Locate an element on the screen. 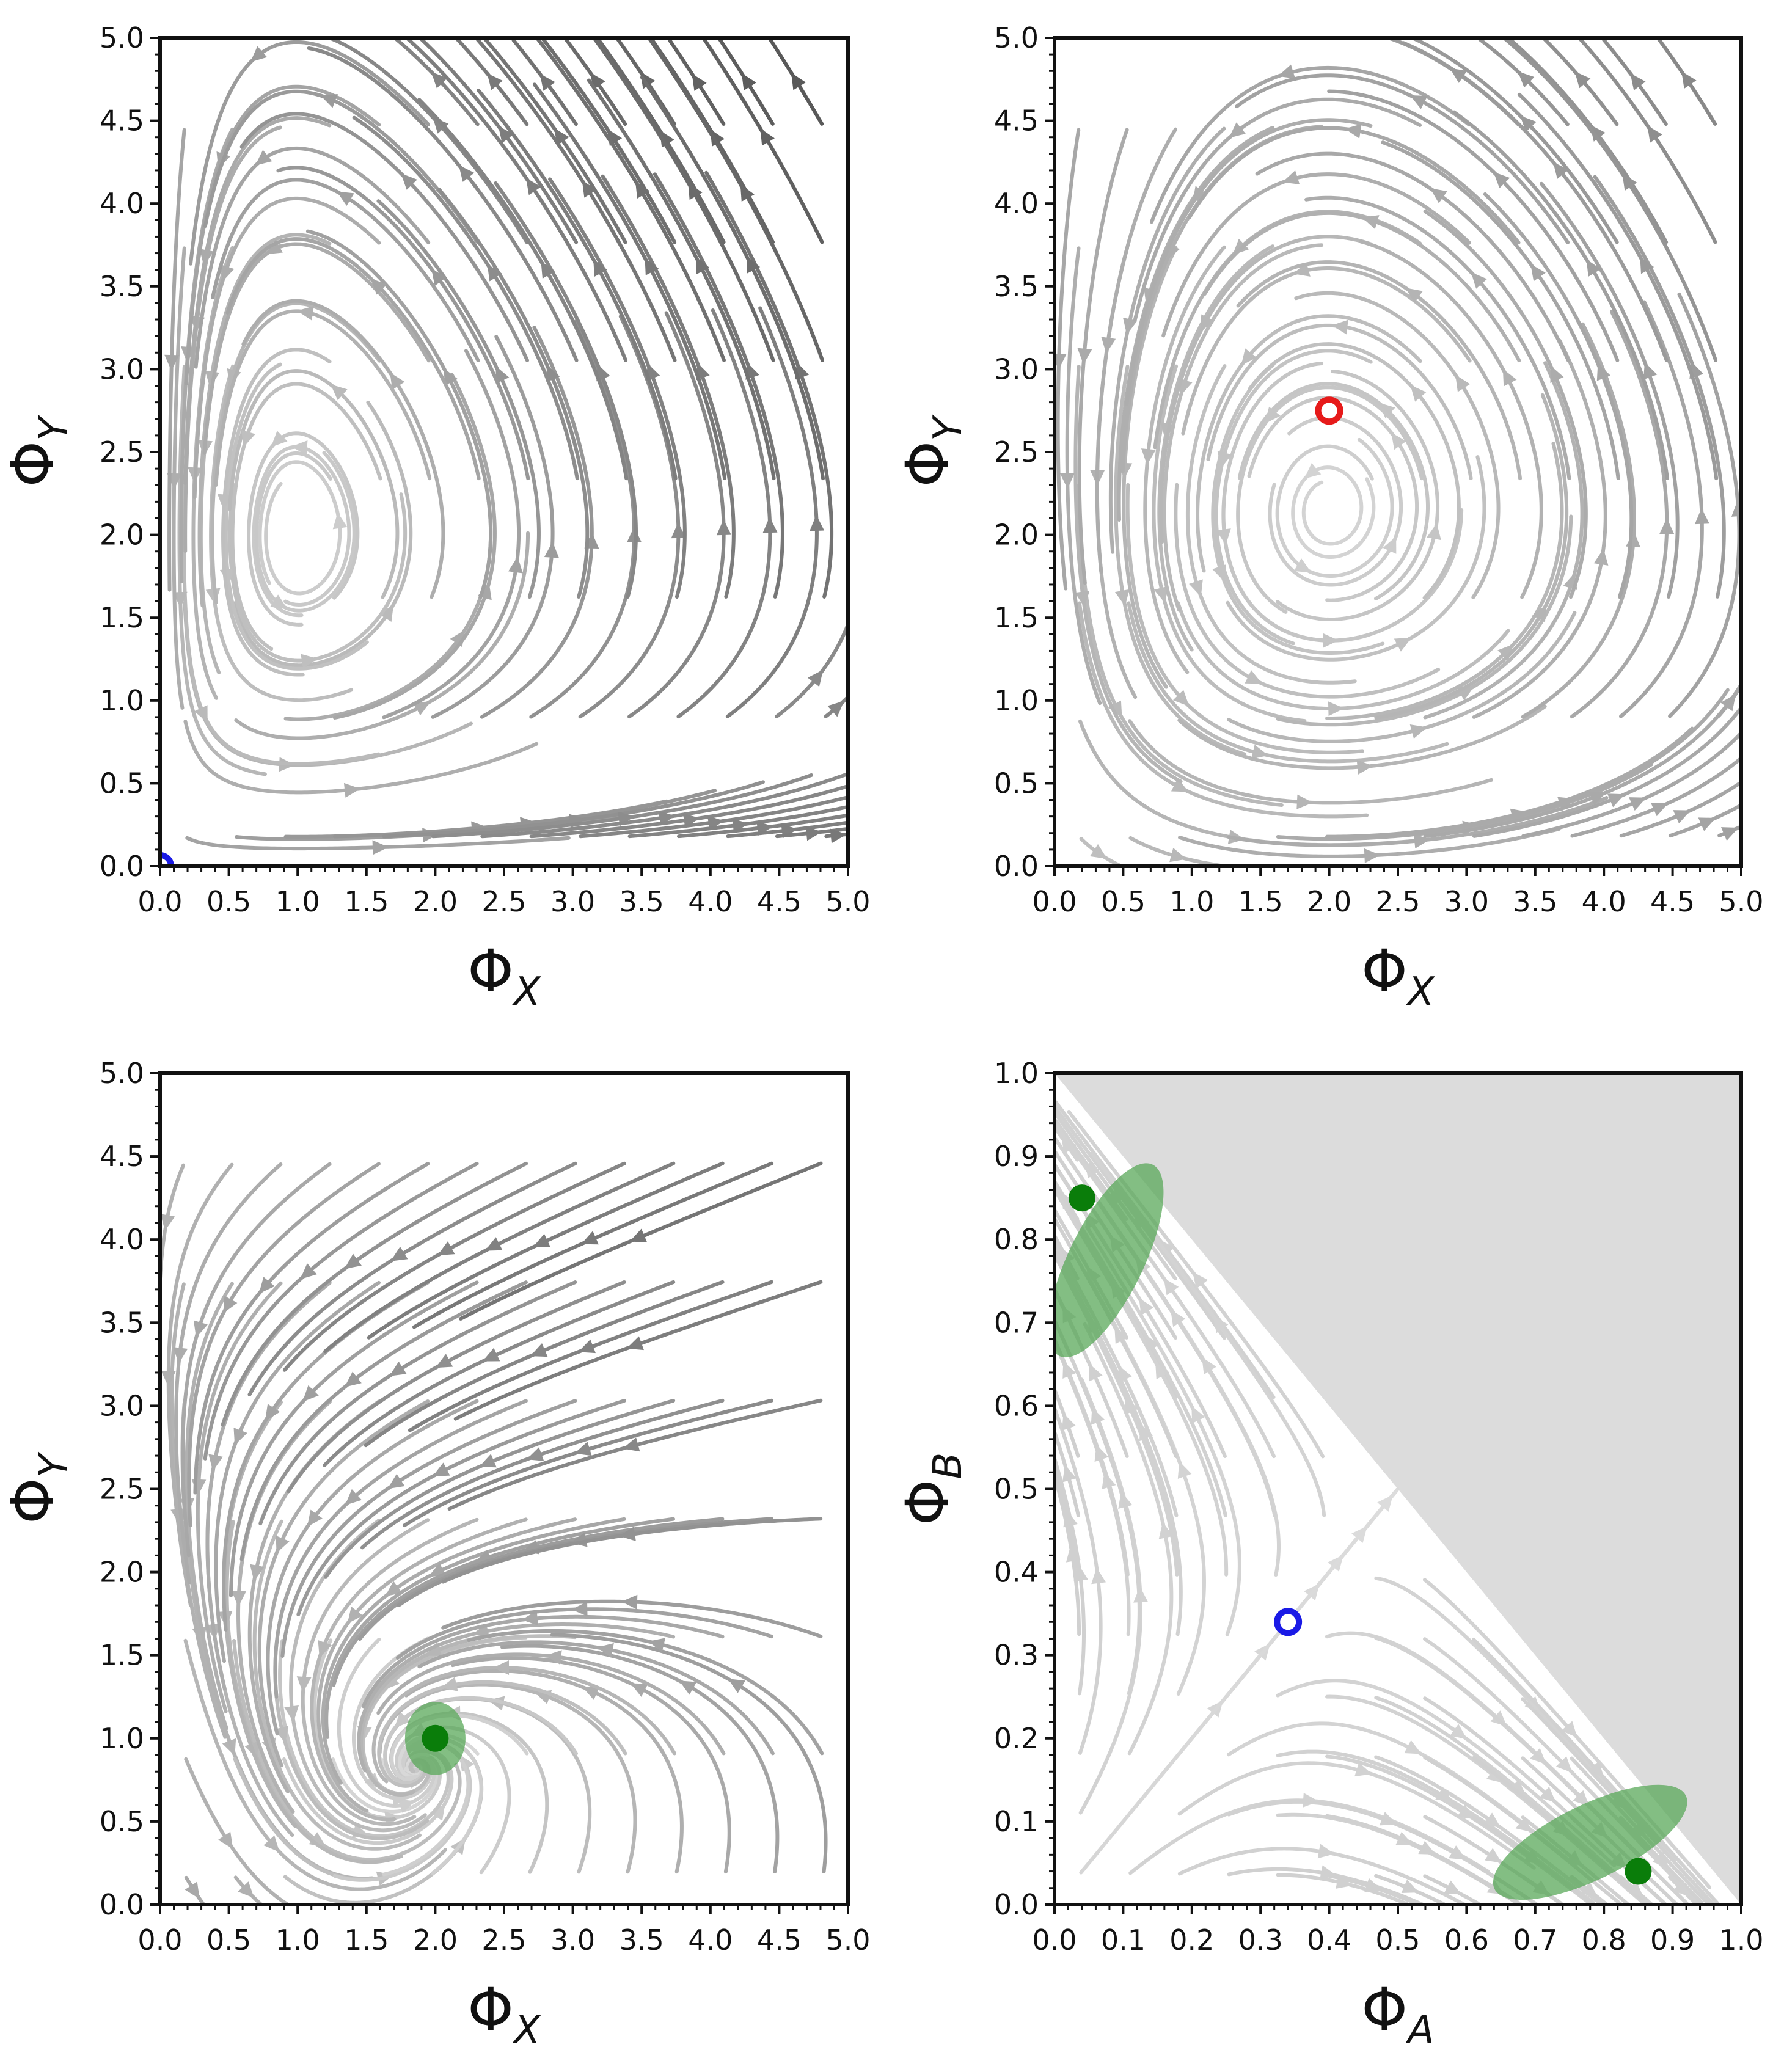 This screenshot has width=1773, height=2072. y-tick-label: 1.5 is located at coordinates (122, 1655).